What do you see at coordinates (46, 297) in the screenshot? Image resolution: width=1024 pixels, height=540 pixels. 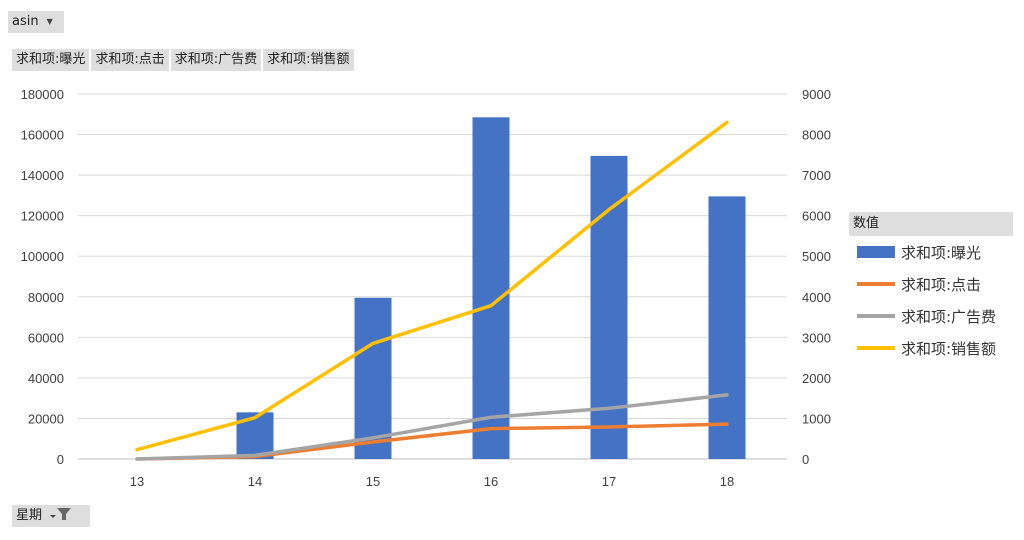 I see `y-left-tick-label: 80000` at bounding box center [46, 297].